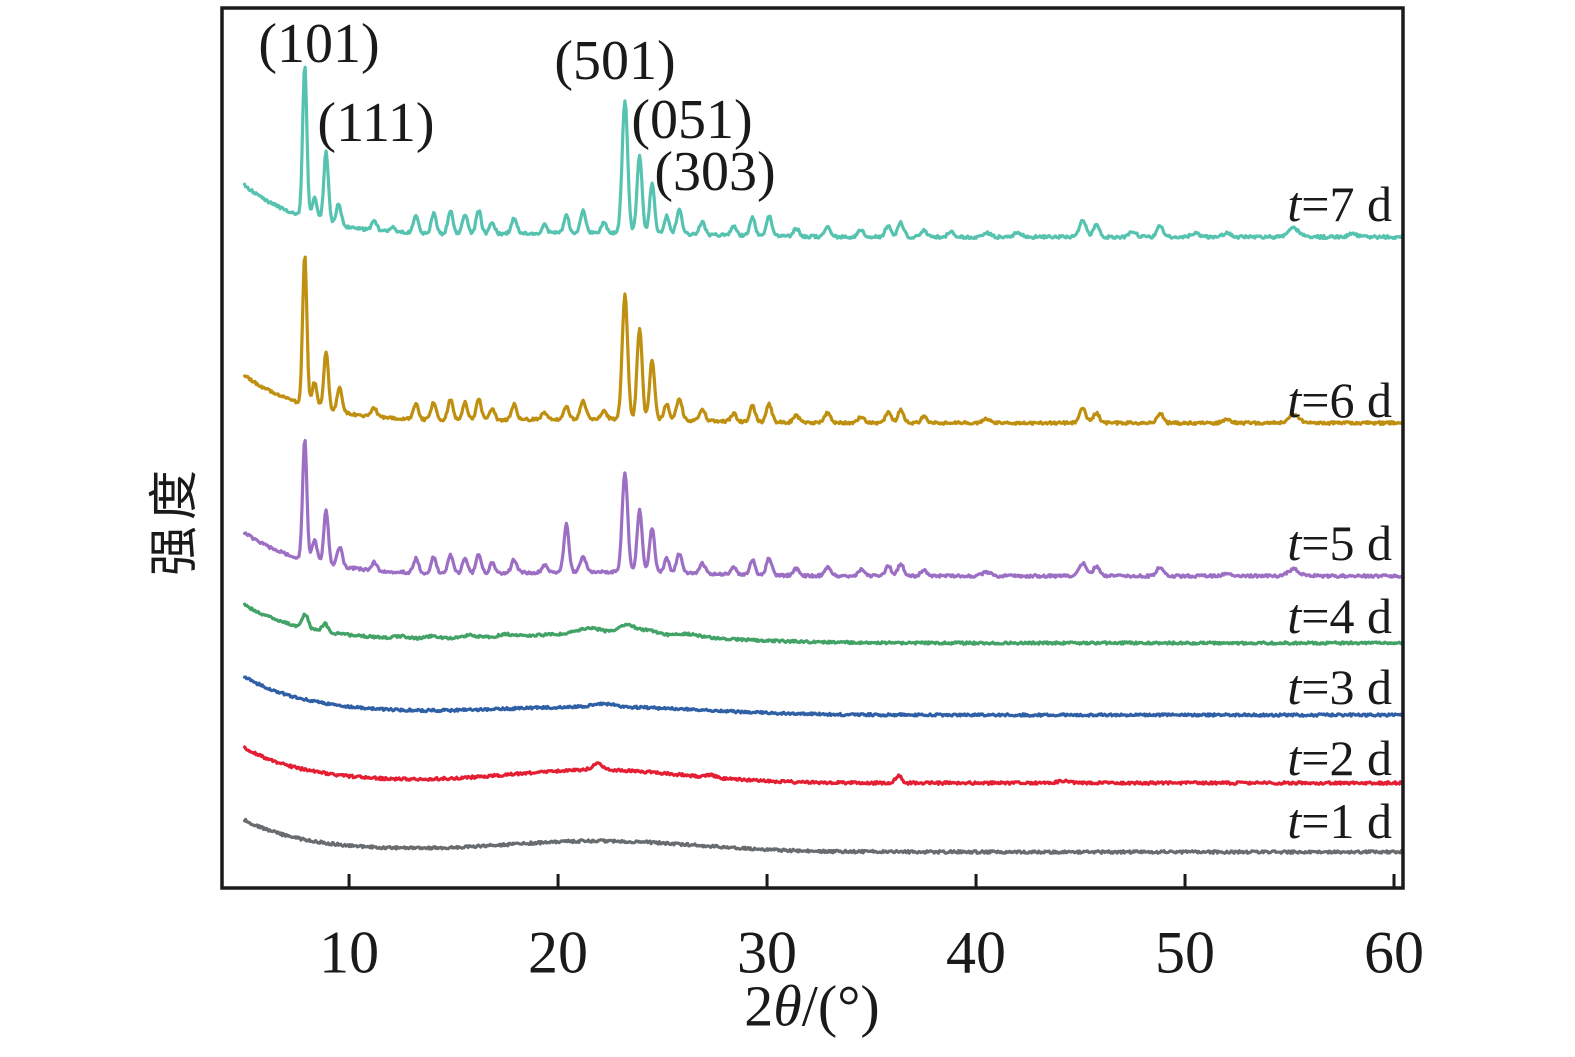 Image resolution: width=1575 pixels, height=1057 pixels. I want to click on y-axis-title: 强度, so click(174, 520).